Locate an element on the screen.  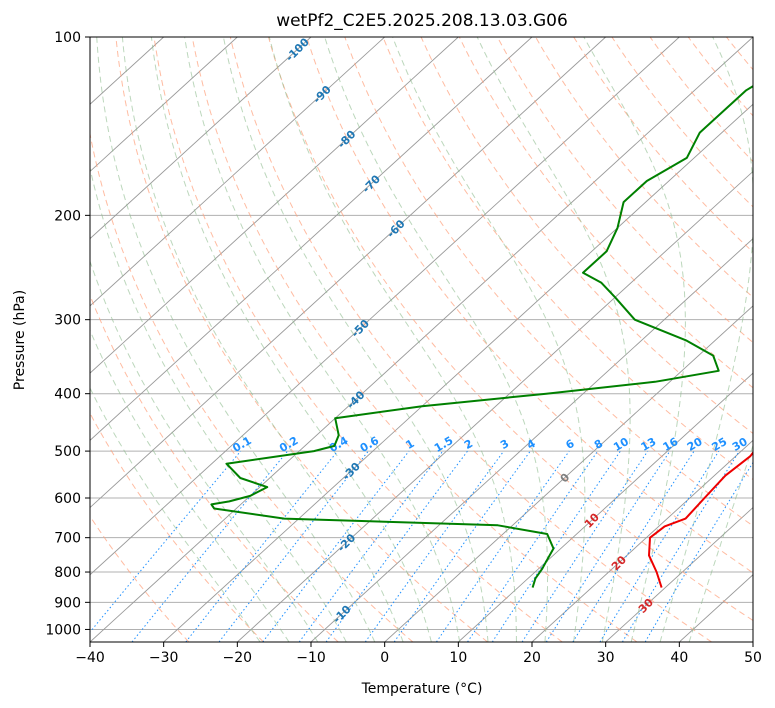
mixing-ratio-label: 0.1 is located at coordinates (241, 444).